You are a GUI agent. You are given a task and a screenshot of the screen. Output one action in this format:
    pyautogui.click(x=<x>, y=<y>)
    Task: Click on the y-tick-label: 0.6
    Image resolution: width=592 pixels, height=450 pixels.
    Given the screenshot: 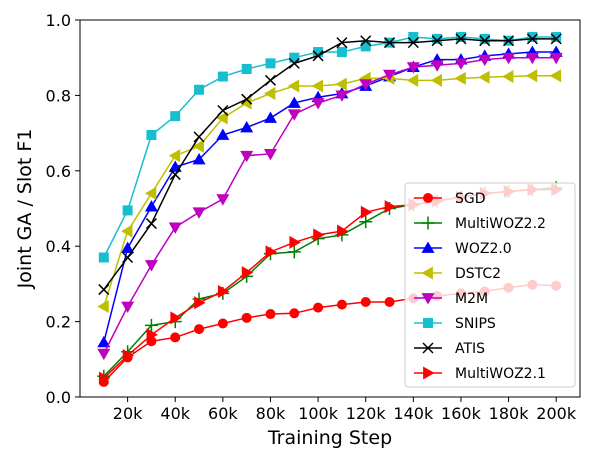 What is the action you would take?
    pyautogui.click(x=58, y=171)
    